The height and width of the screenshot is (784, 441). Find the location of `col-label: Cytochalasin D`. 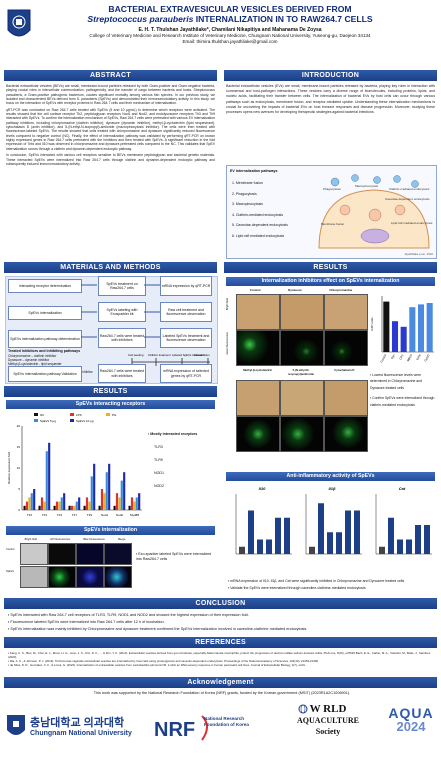

col-label: Cytochalasin D is located at coordinates (344, 370).